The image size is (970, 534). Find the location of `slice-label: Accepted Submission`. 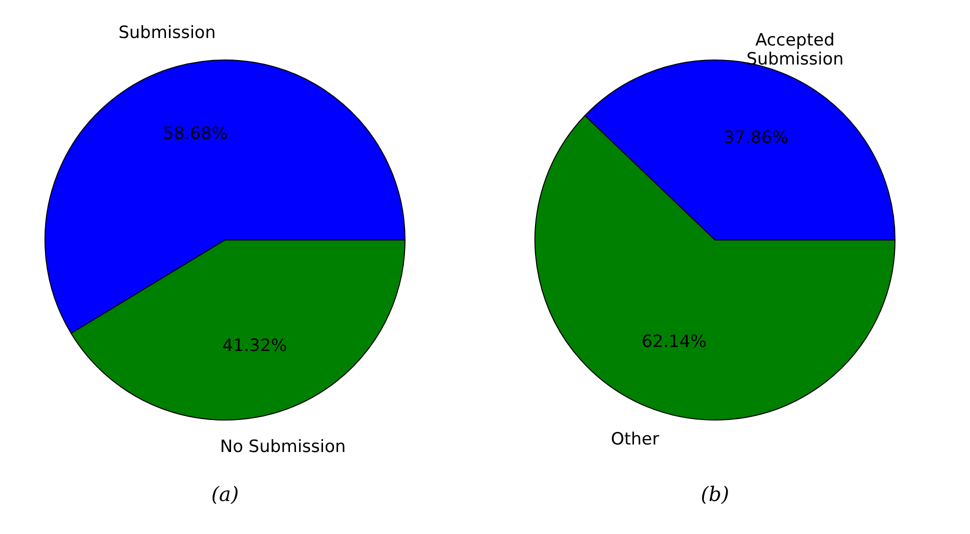

slice-label: Accepted Submission is located at coordinates (795, 50).